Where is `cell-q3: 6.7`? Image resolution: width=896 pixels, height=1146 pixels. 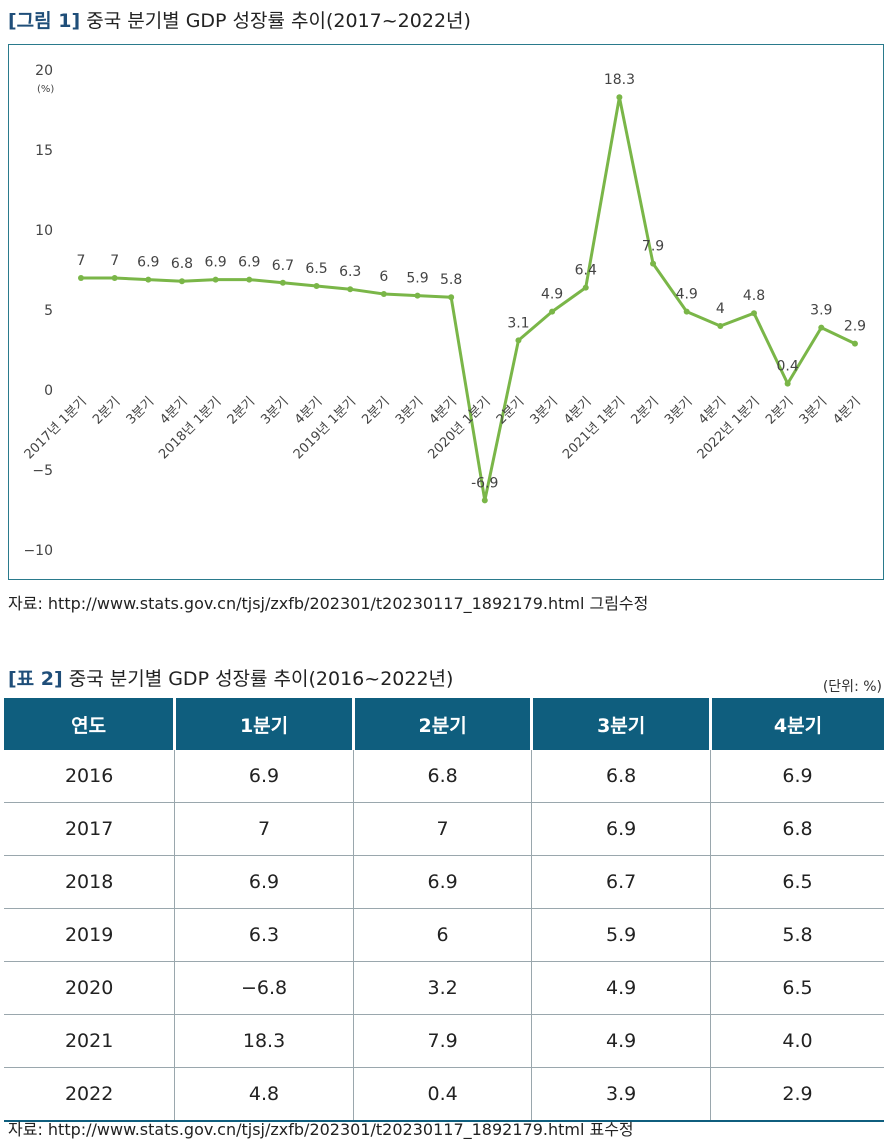
cell-q3: 6.7 is located at coordinates (621, 882).